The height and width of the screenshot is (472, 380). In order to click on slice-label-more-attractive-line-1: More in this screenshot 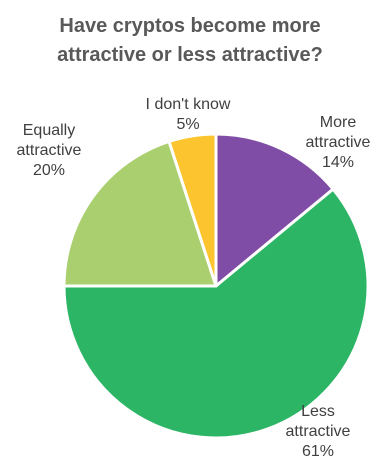, I will do `click(338, 122)`.